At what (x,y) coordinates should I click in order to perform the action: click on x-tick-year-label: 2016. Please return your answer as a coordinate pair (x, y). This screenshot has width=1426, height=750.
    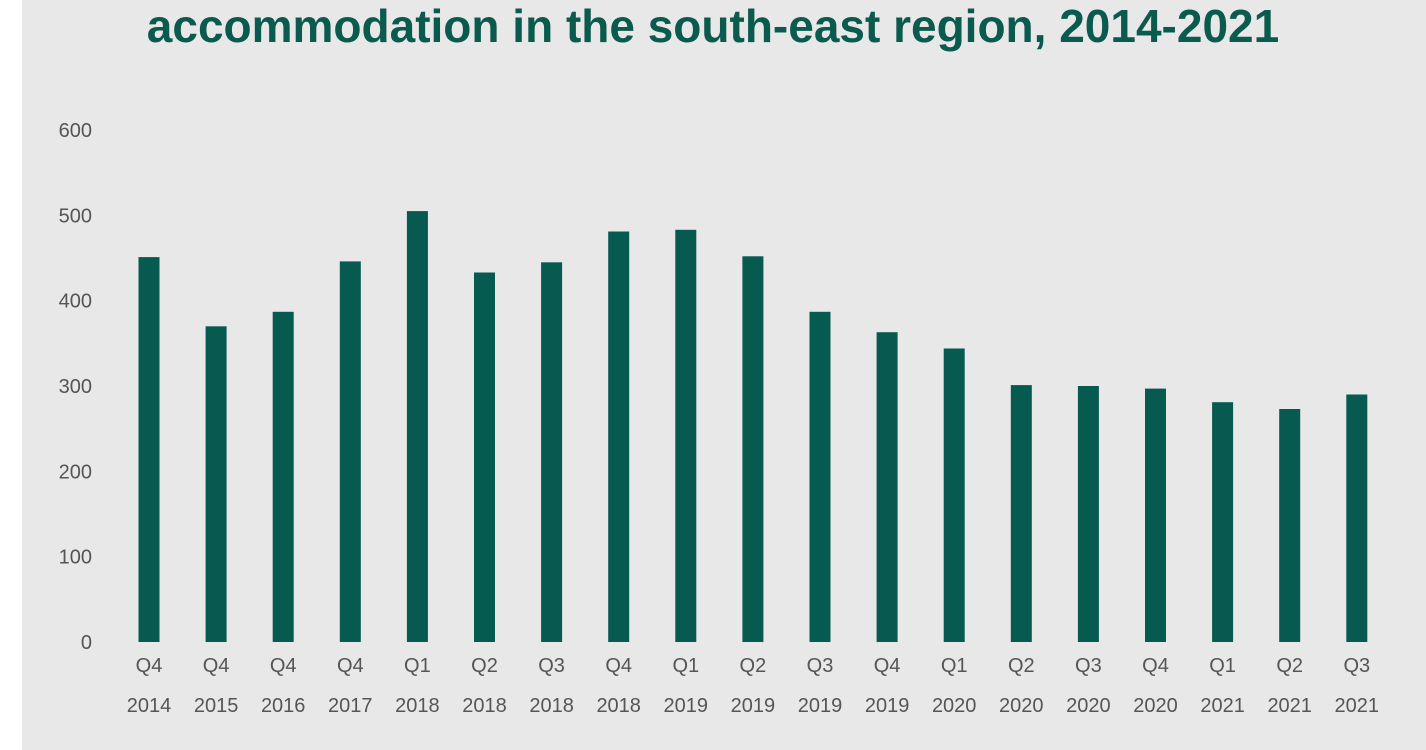
    Looking at the image, I should click on (283, 706).